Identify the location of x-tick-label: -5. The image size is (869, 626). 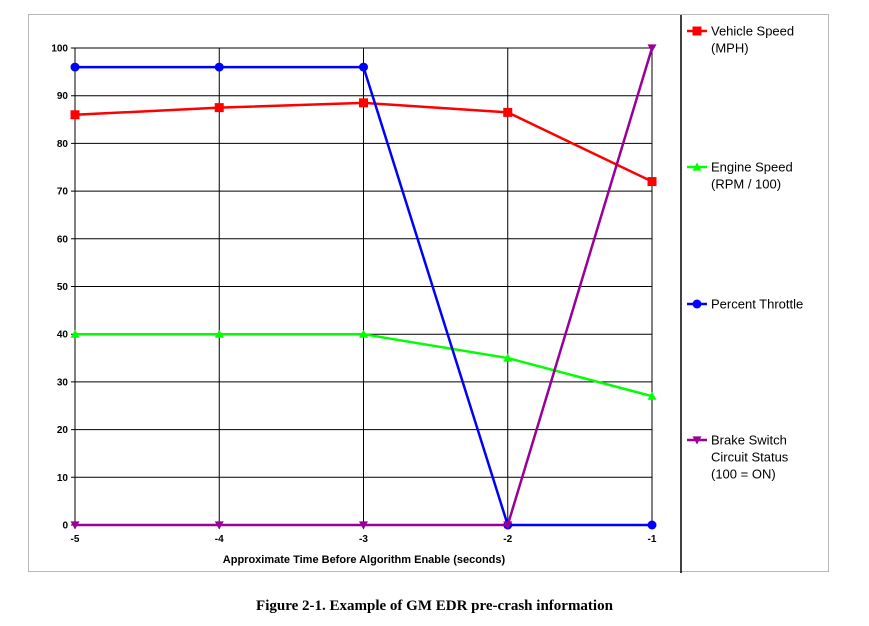
(75, 539).